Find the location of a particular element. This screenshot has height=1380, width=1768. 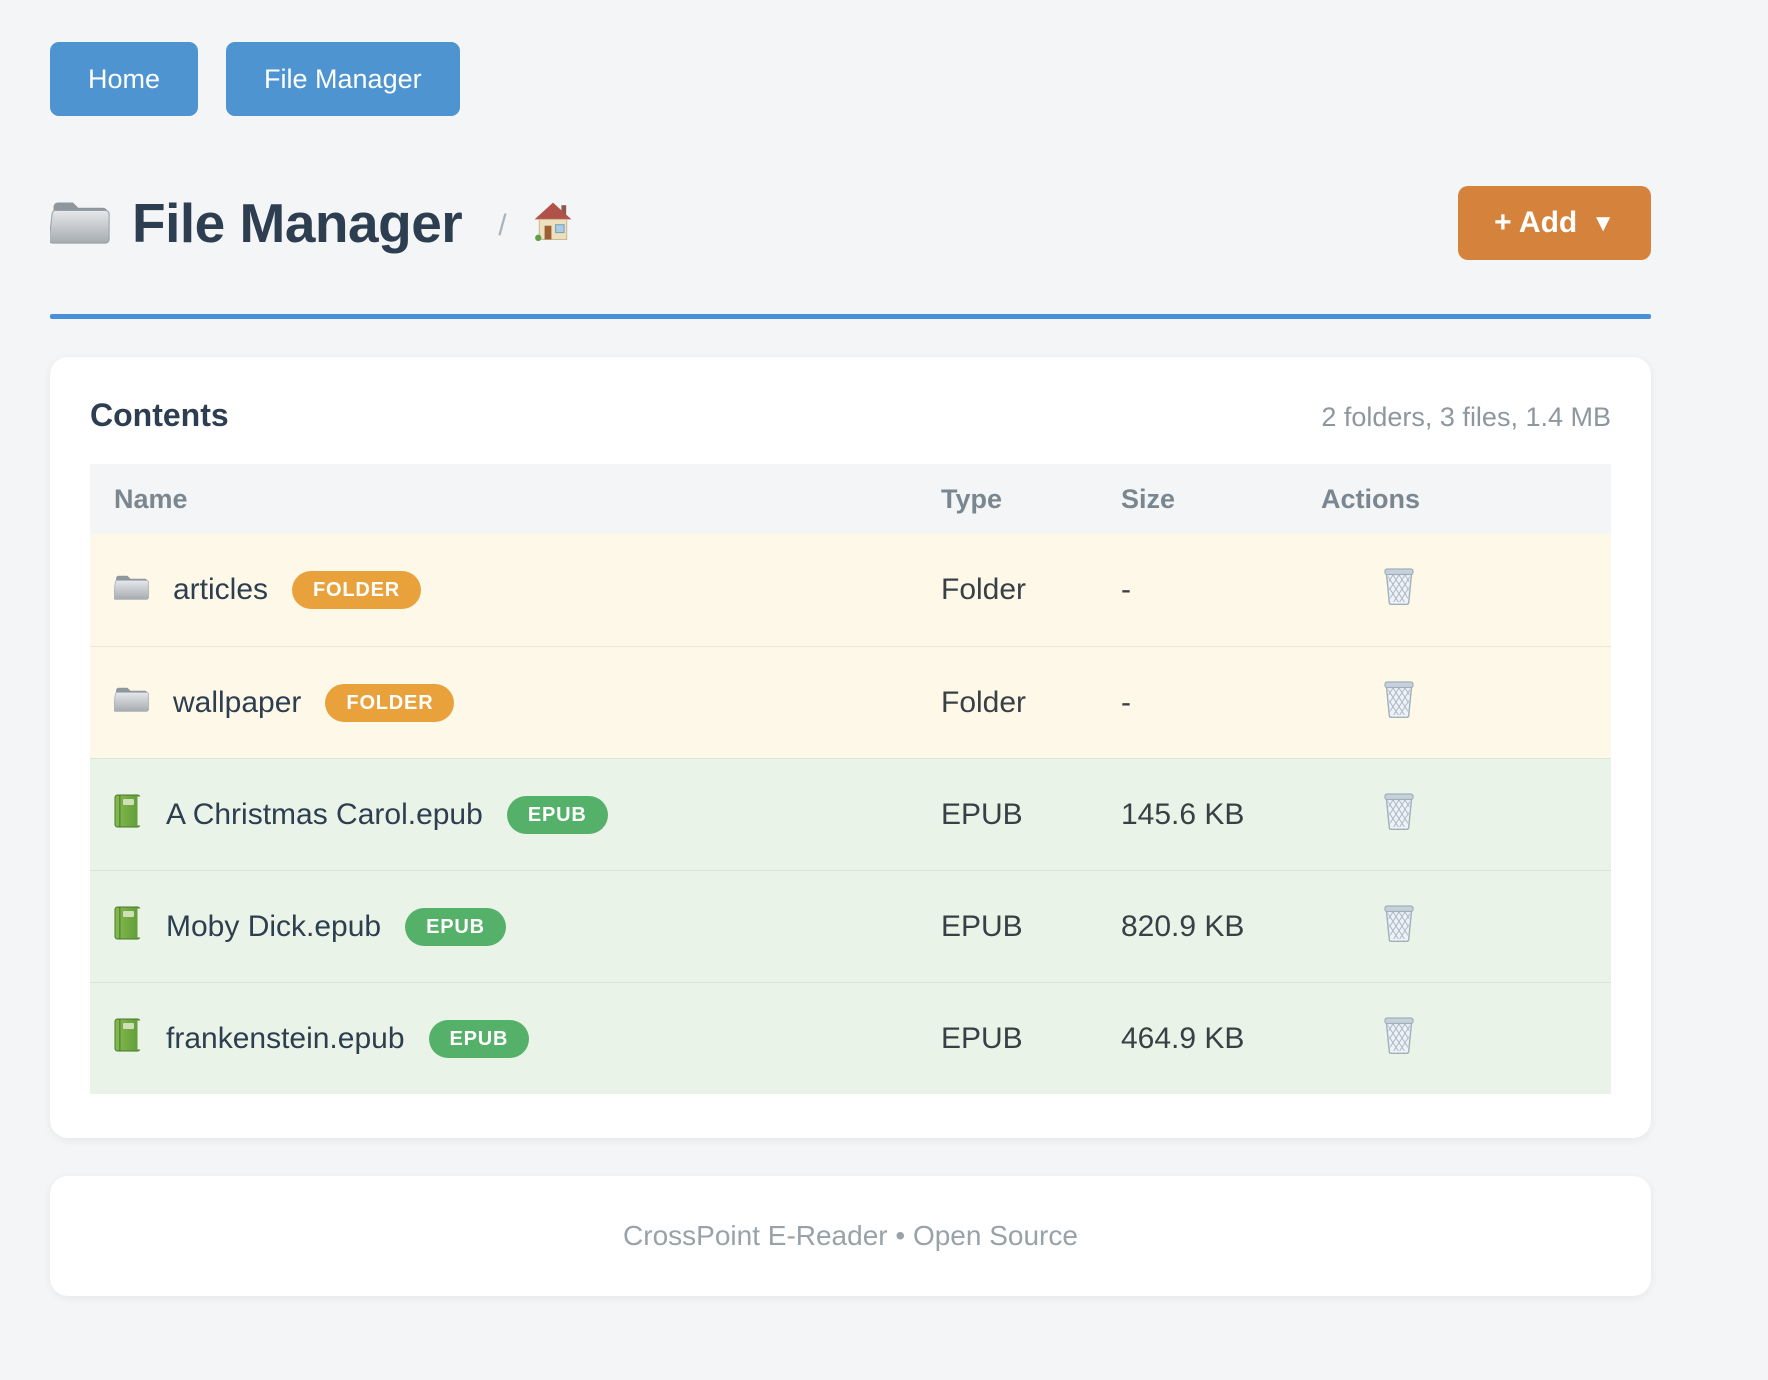

title-divider is located at coordinates (850, 317).